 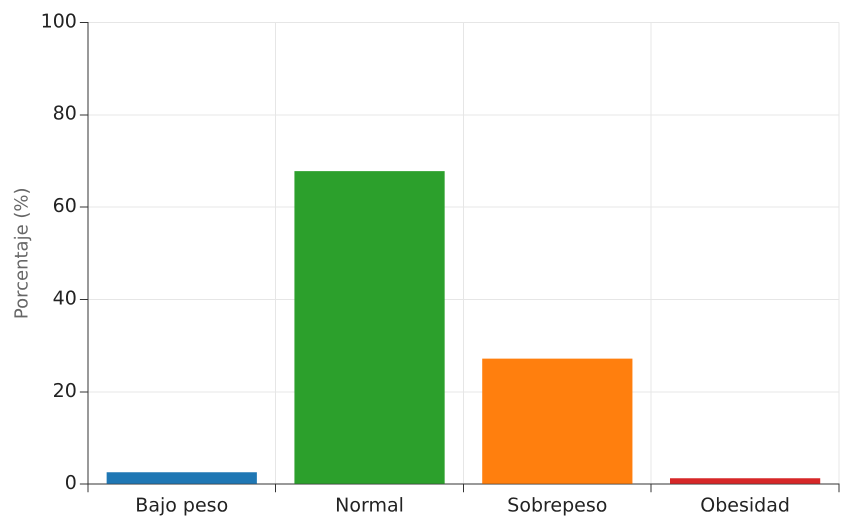 I want to click on x-tick-label: Obesidad, so click(x=745, y=505).